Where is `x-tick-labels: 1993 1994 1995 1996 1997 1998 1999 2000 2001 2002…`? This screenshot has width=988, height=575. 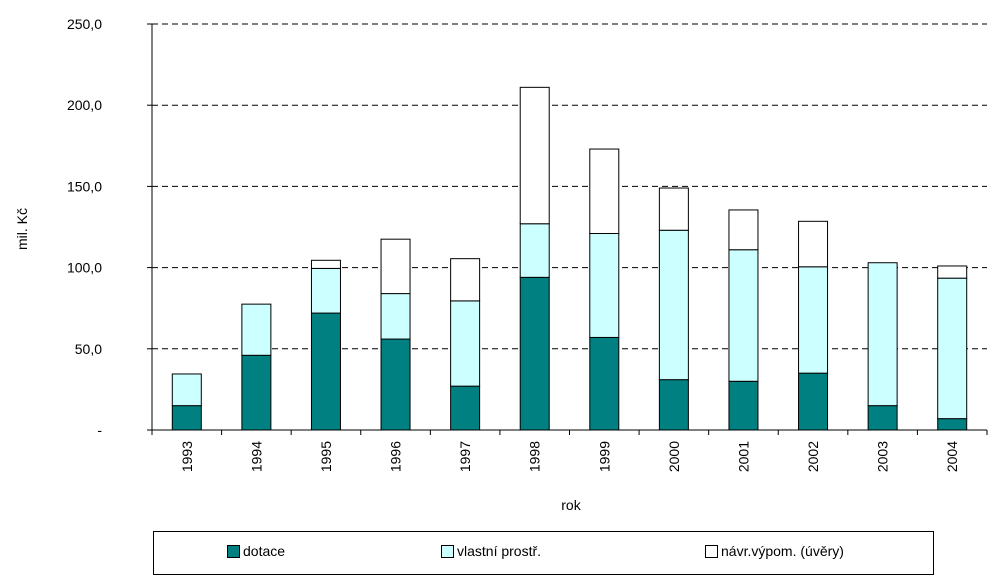
x-tick-labels: 1993 1994 1995 1996 1997 1998 1999 2000 2001 2002… is located at coordinates (569, 456).